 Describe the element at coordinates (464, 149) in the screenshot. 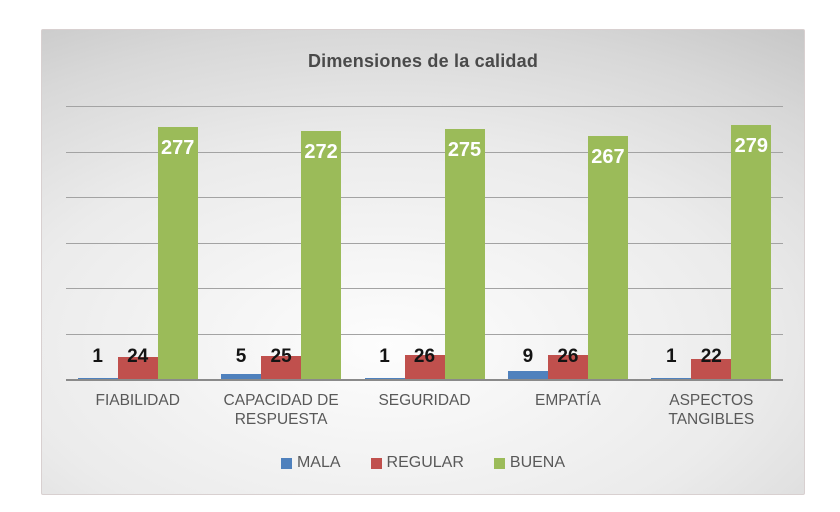

I see `bar-value-label-buena-seguridad: 275` at that location.